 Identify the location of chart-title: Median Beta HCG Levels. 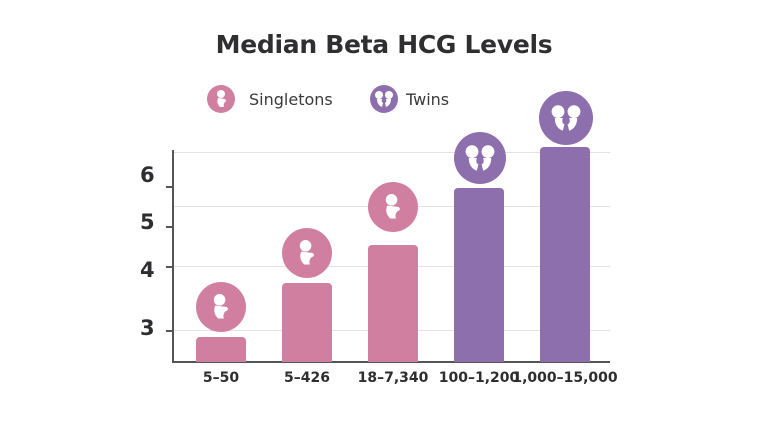
(384, 44).